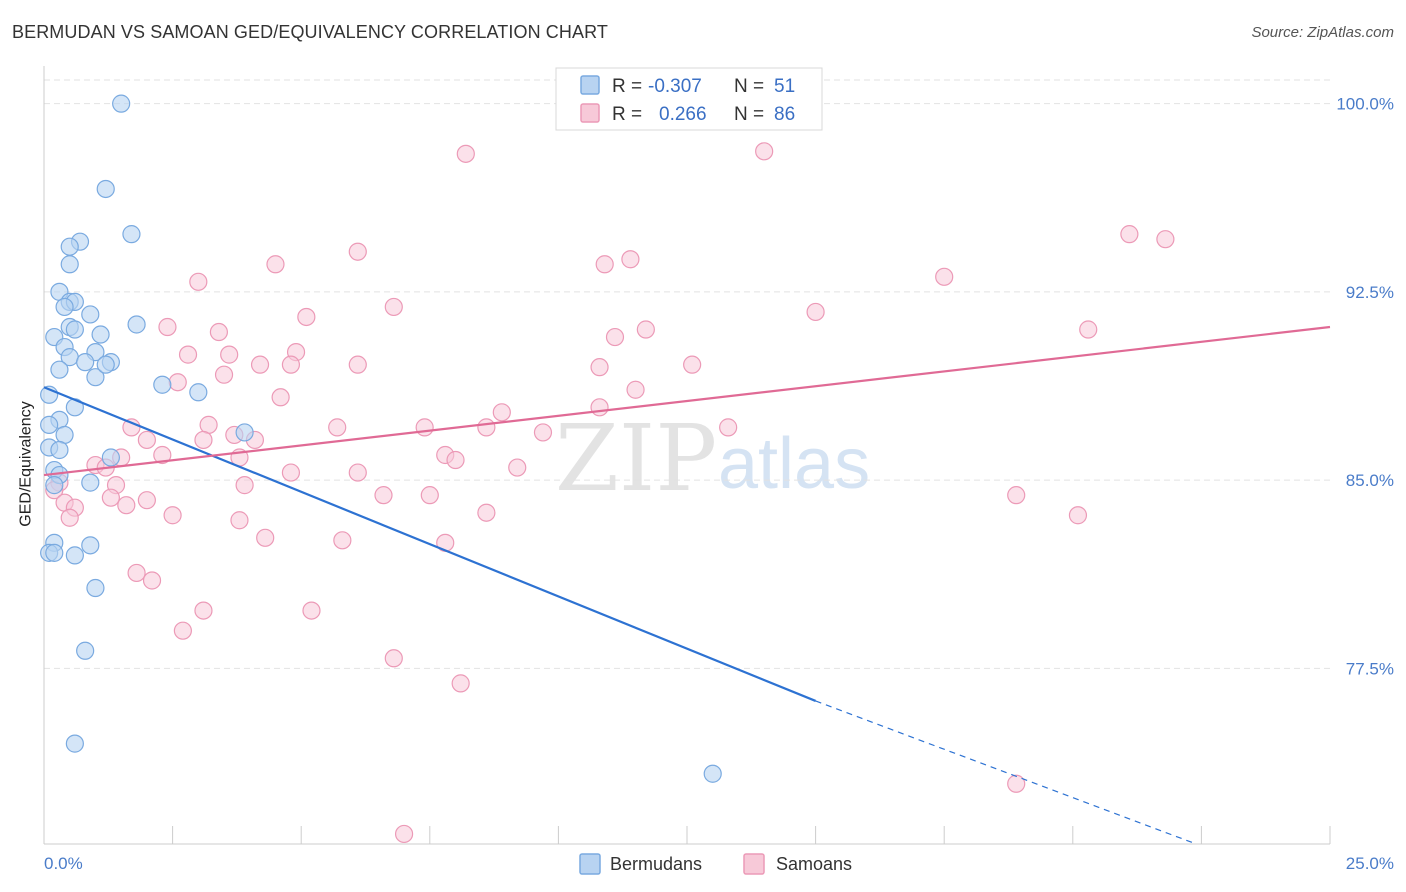 The width and height of the screenshot is (1406, 892). Describe the element at coordinates (590, 113) in the screenshot. I see `legend-swatch-samoans` at that location.